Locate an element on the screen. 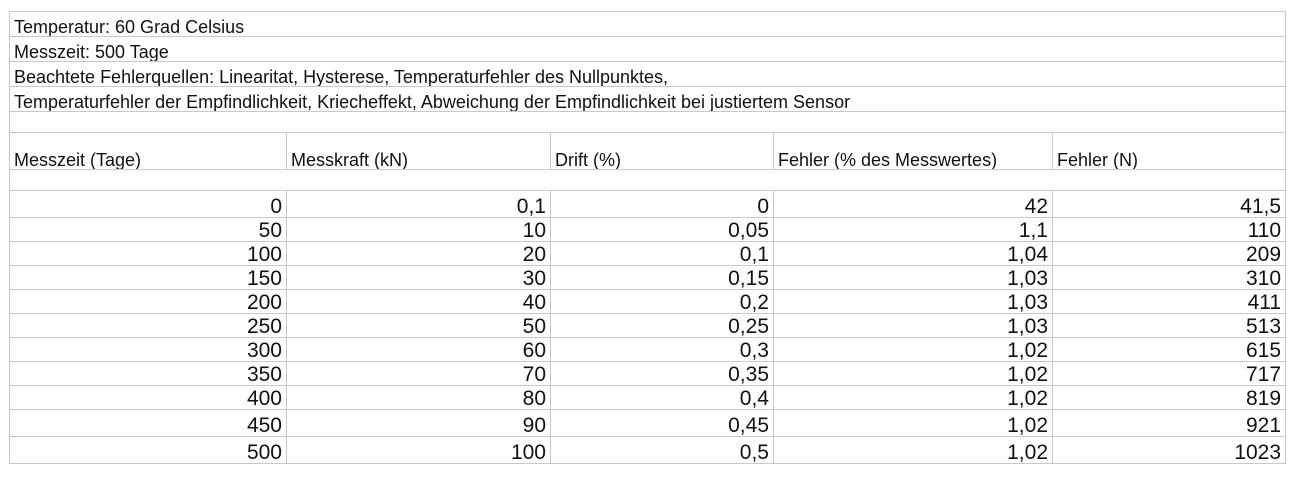 The image size is (1295, 492). cell-messzeit: 50 is located at coordinates (148, 229).